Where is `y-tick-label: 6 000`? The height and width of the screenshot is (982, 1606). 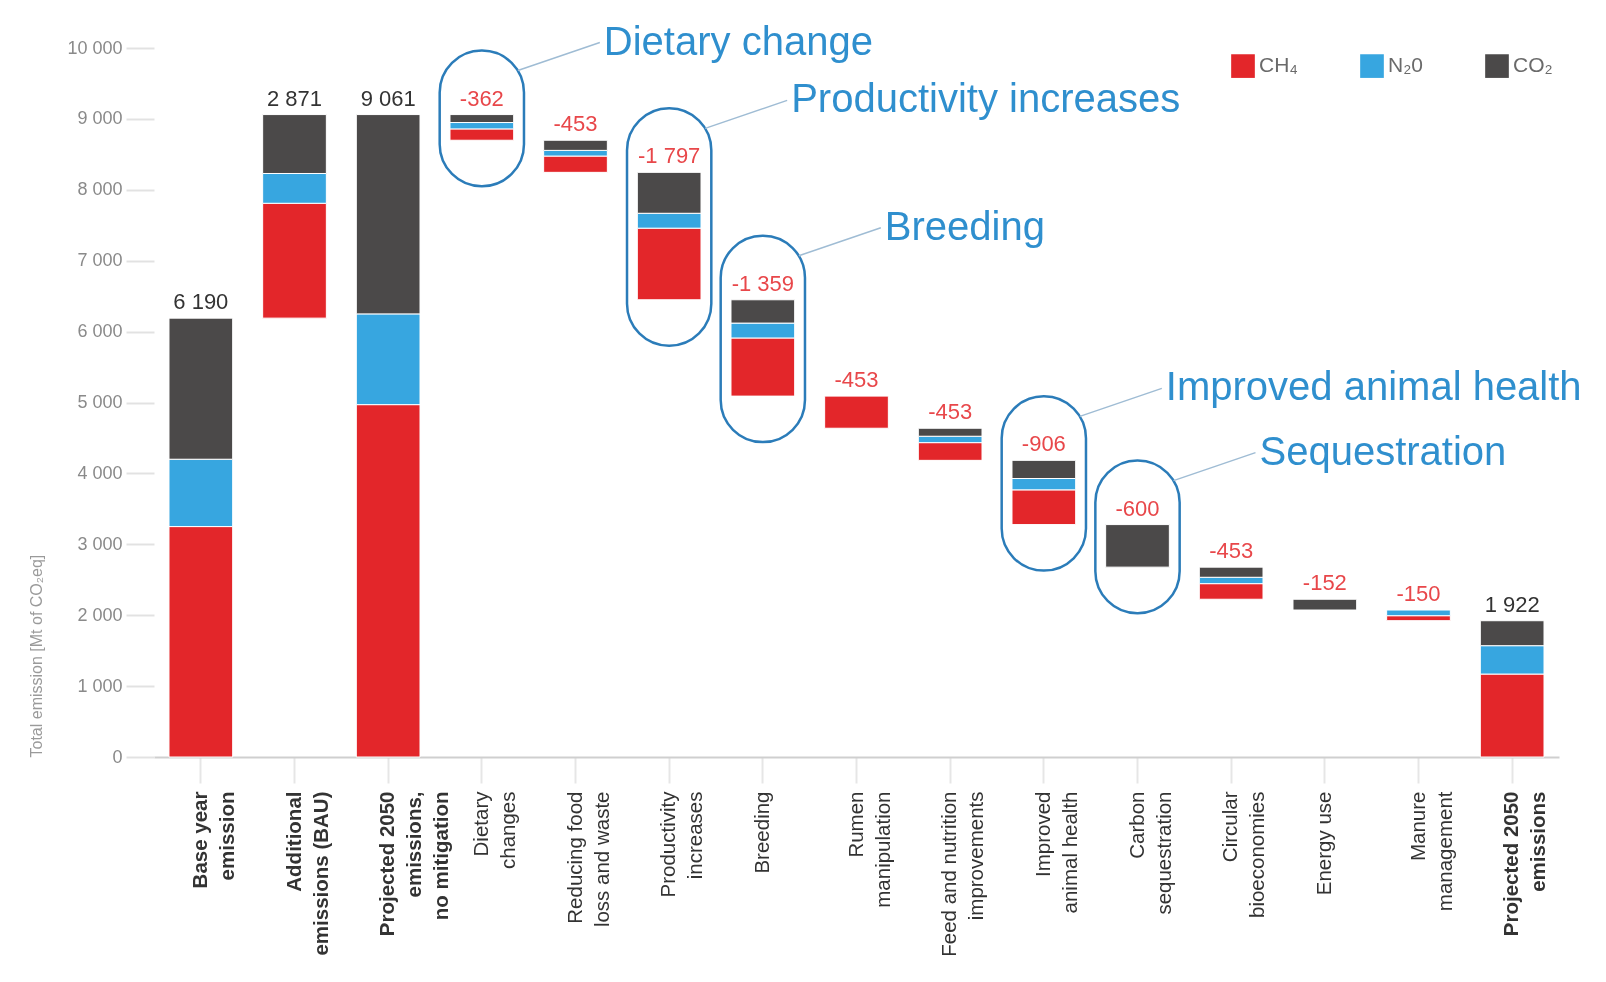 y-tick-label: 6 000 is located at coordinates (100, 331).